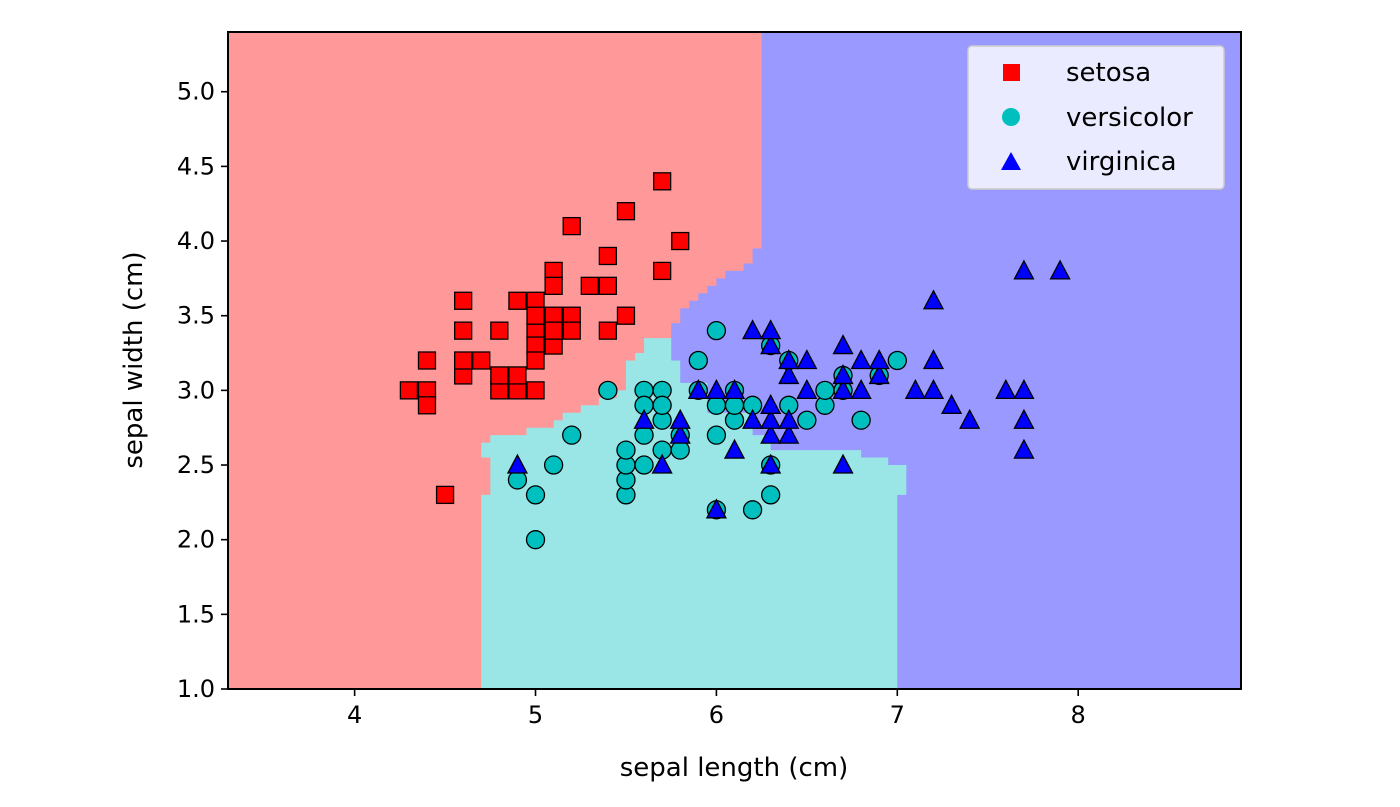 The image size is (1400, 807). I want to click on x-axis: 4 5 6 7 8, so click(716, 709).